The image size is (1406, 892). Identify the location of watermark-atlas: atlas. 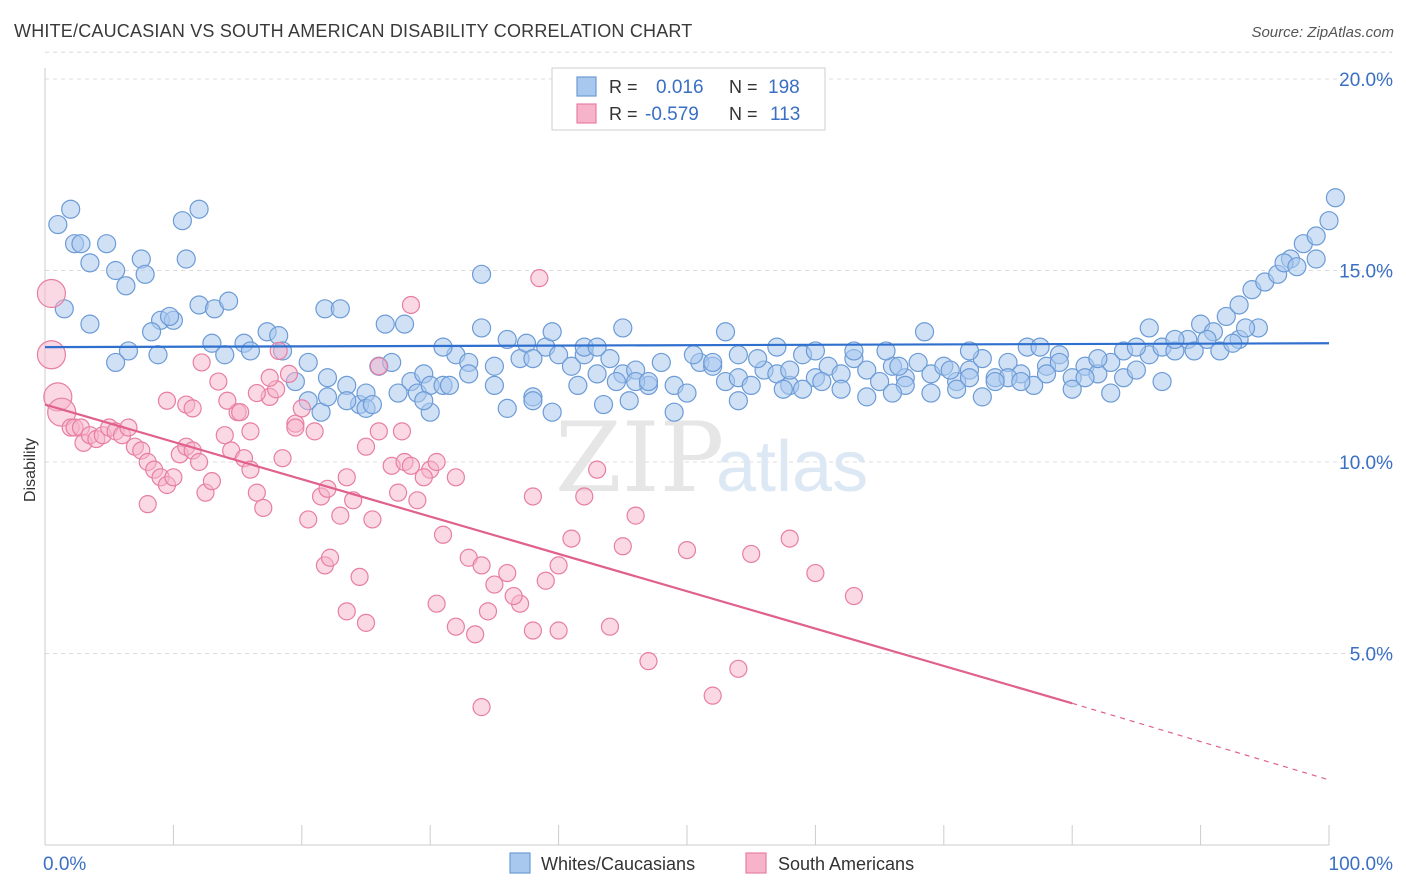
(792, 467).